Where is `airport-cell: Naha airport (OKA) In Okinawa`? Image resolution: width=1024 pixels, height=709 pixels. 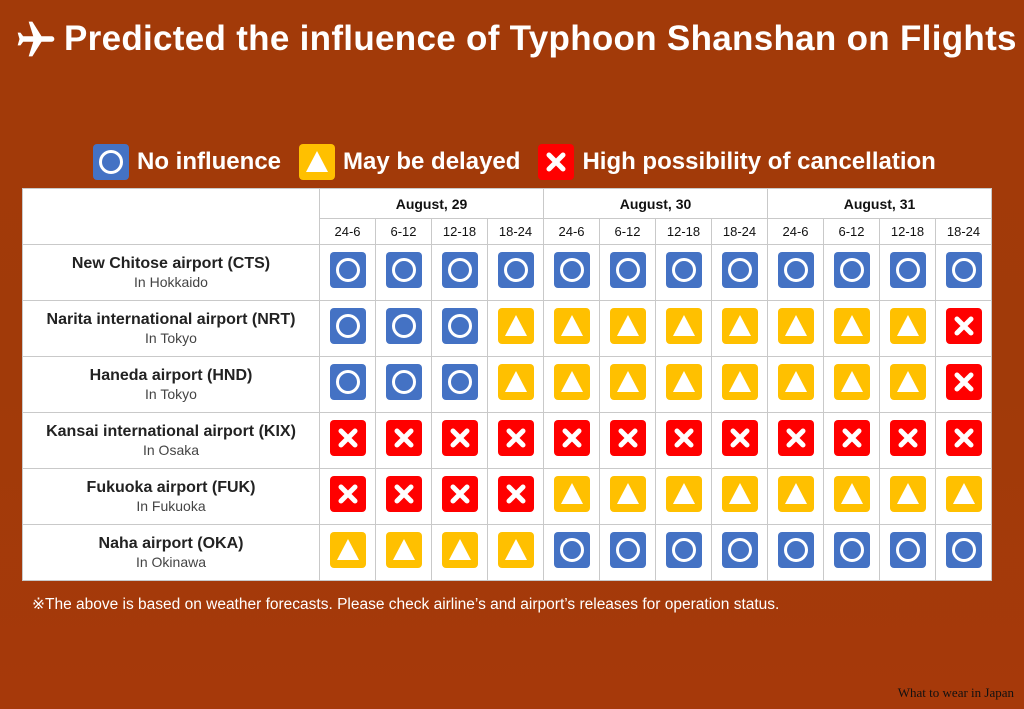
airport-cell: Naha airport (OKA) In Okinawa is located at coordinates (171, 552).